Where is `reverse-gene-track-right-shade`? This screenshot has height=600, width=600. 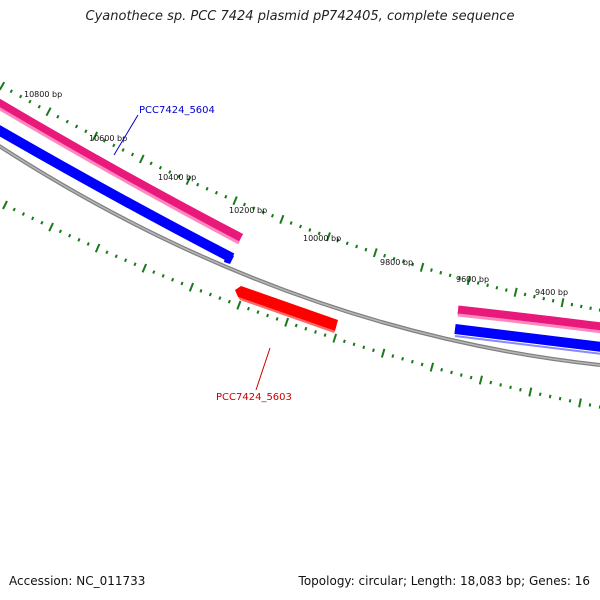
reverse-gene-track-right-shade is located at coordinates (527, 345).